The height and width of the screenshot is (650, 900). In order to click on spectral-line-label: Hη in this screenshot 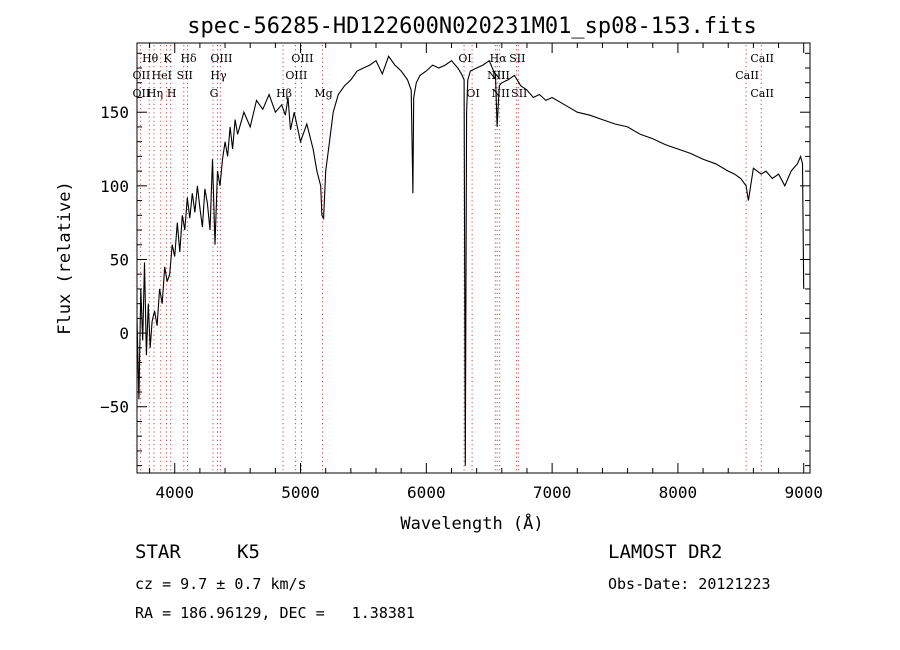, I will do `click(155, 93)`.